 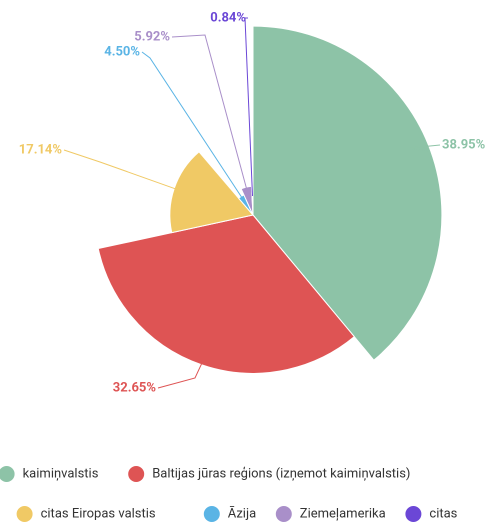 What do you see at coordinates (464, 144) in the screenshot?
I see `data-label: 38.95%` at bounding box center [464, 144].